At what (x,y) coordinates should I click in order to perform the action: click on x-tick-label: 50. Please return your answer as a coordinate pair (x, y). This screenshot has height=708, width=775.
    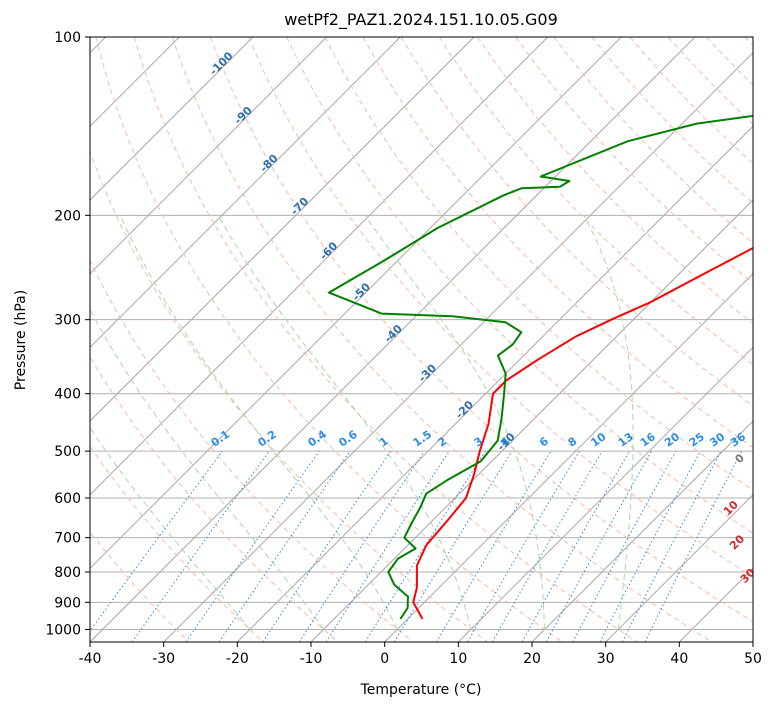
    Looking at the image, I should click on (753, 659).